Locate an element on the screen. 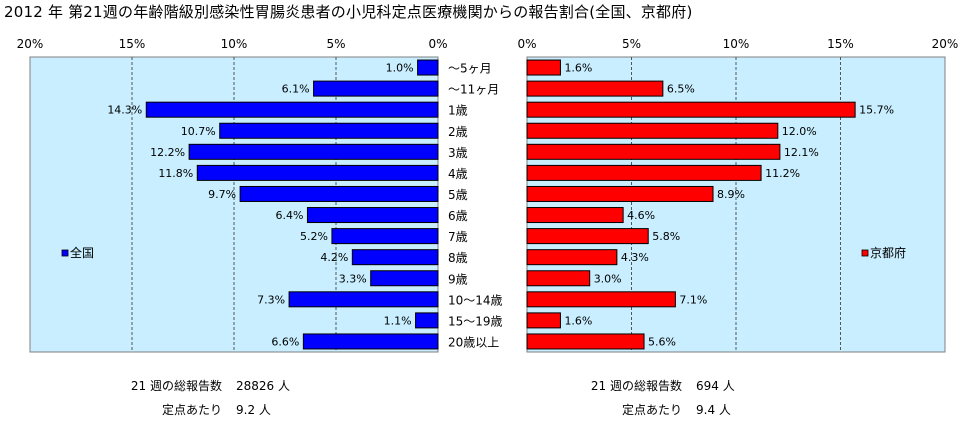 Image resolution: width=968 pixels, height=424 pixels. data-label: 12.2% is located at coordinates (167, 152).